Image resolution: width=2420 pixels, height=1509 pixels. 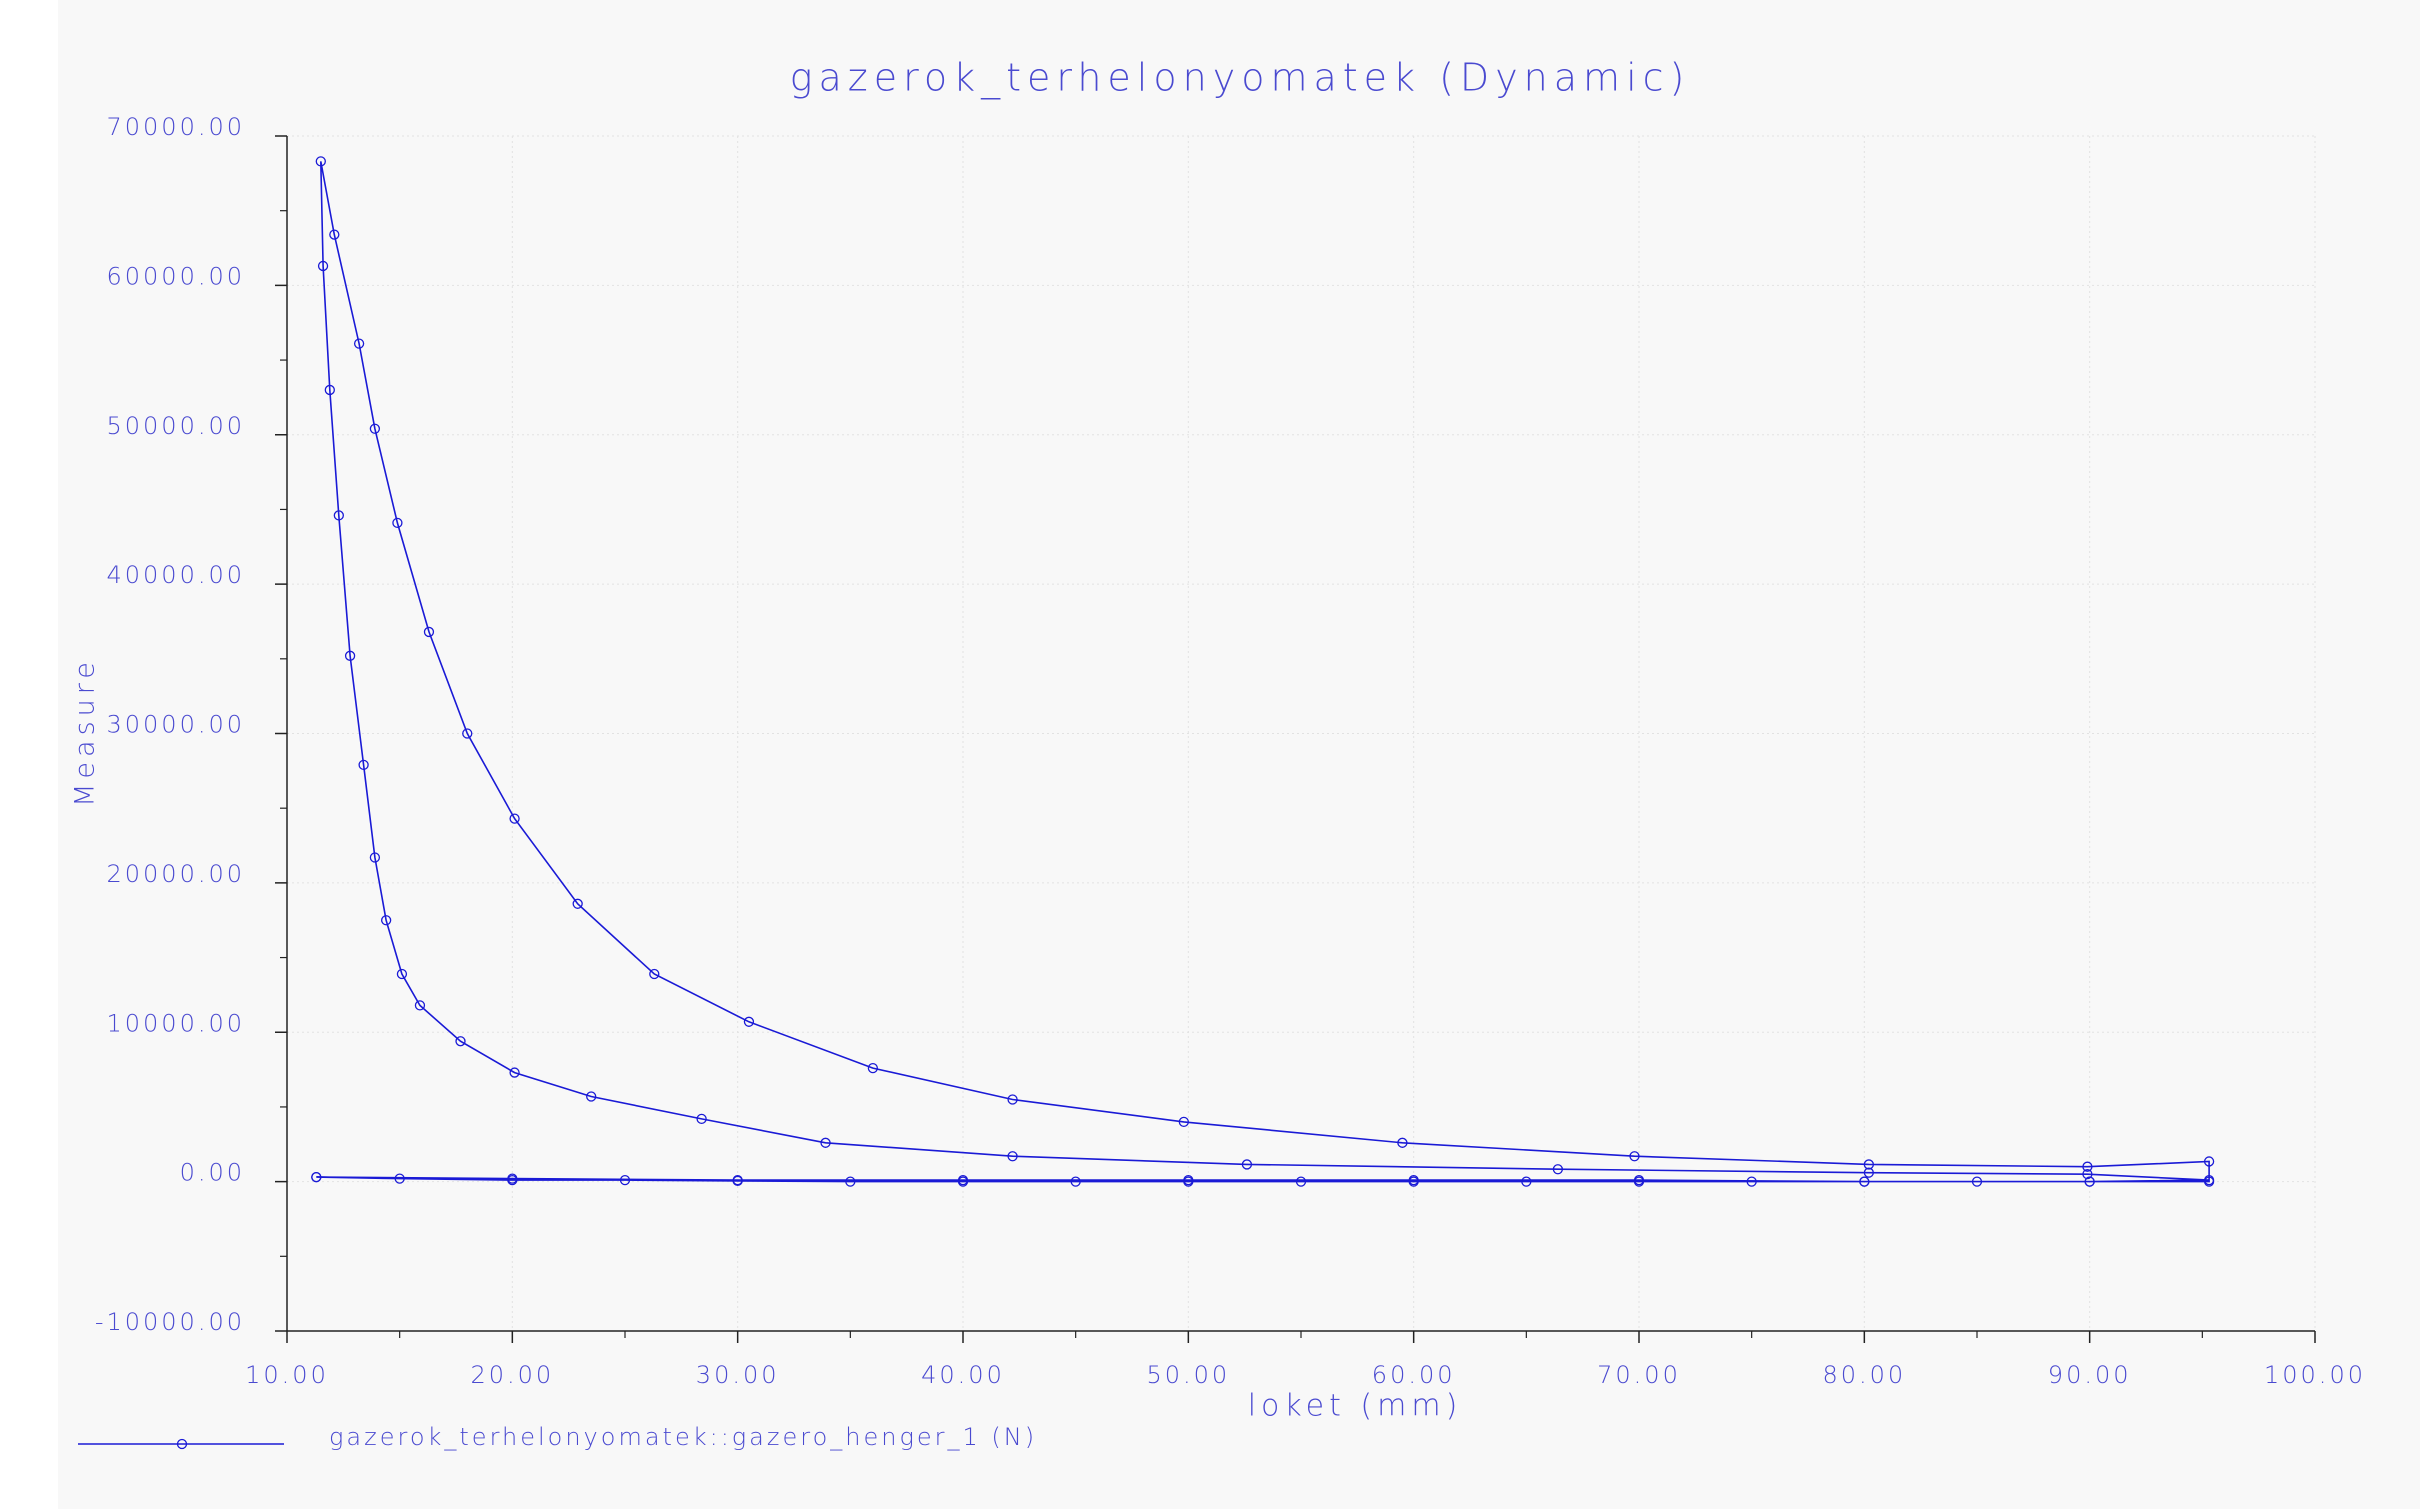 I want to click on x-axis-label: loket (mm), so click(x=1355, y=1406).